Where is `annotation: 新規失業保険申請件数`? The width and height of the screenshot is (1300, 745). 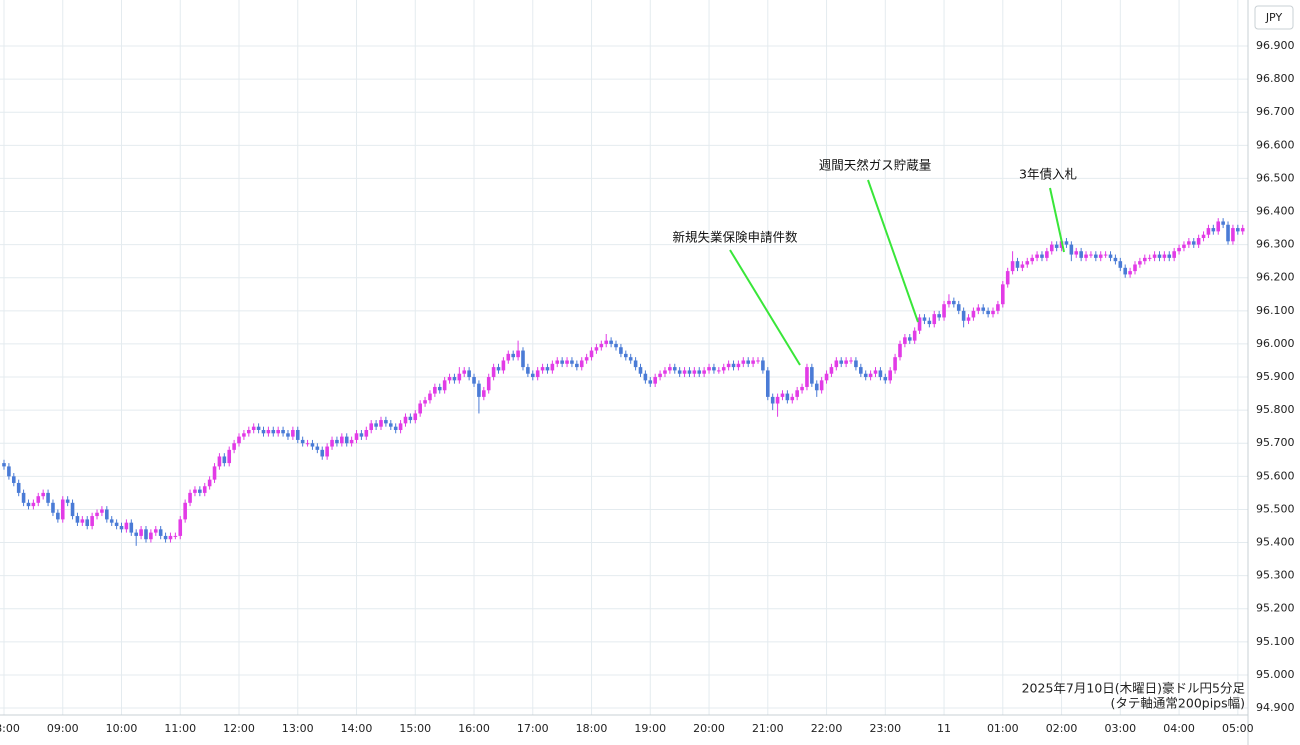
annotation: 新規失業保険申請件数 is located at coordinates (735, 237).